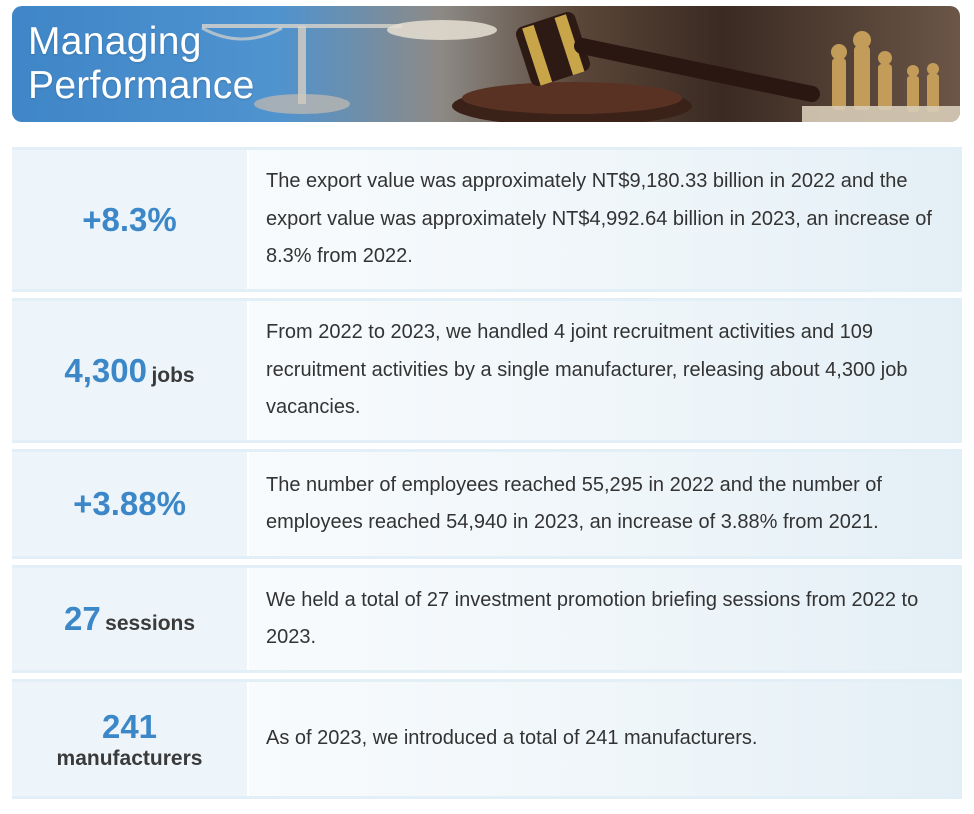  I want to click on metric-value: +8.3%, so click(129, 219).